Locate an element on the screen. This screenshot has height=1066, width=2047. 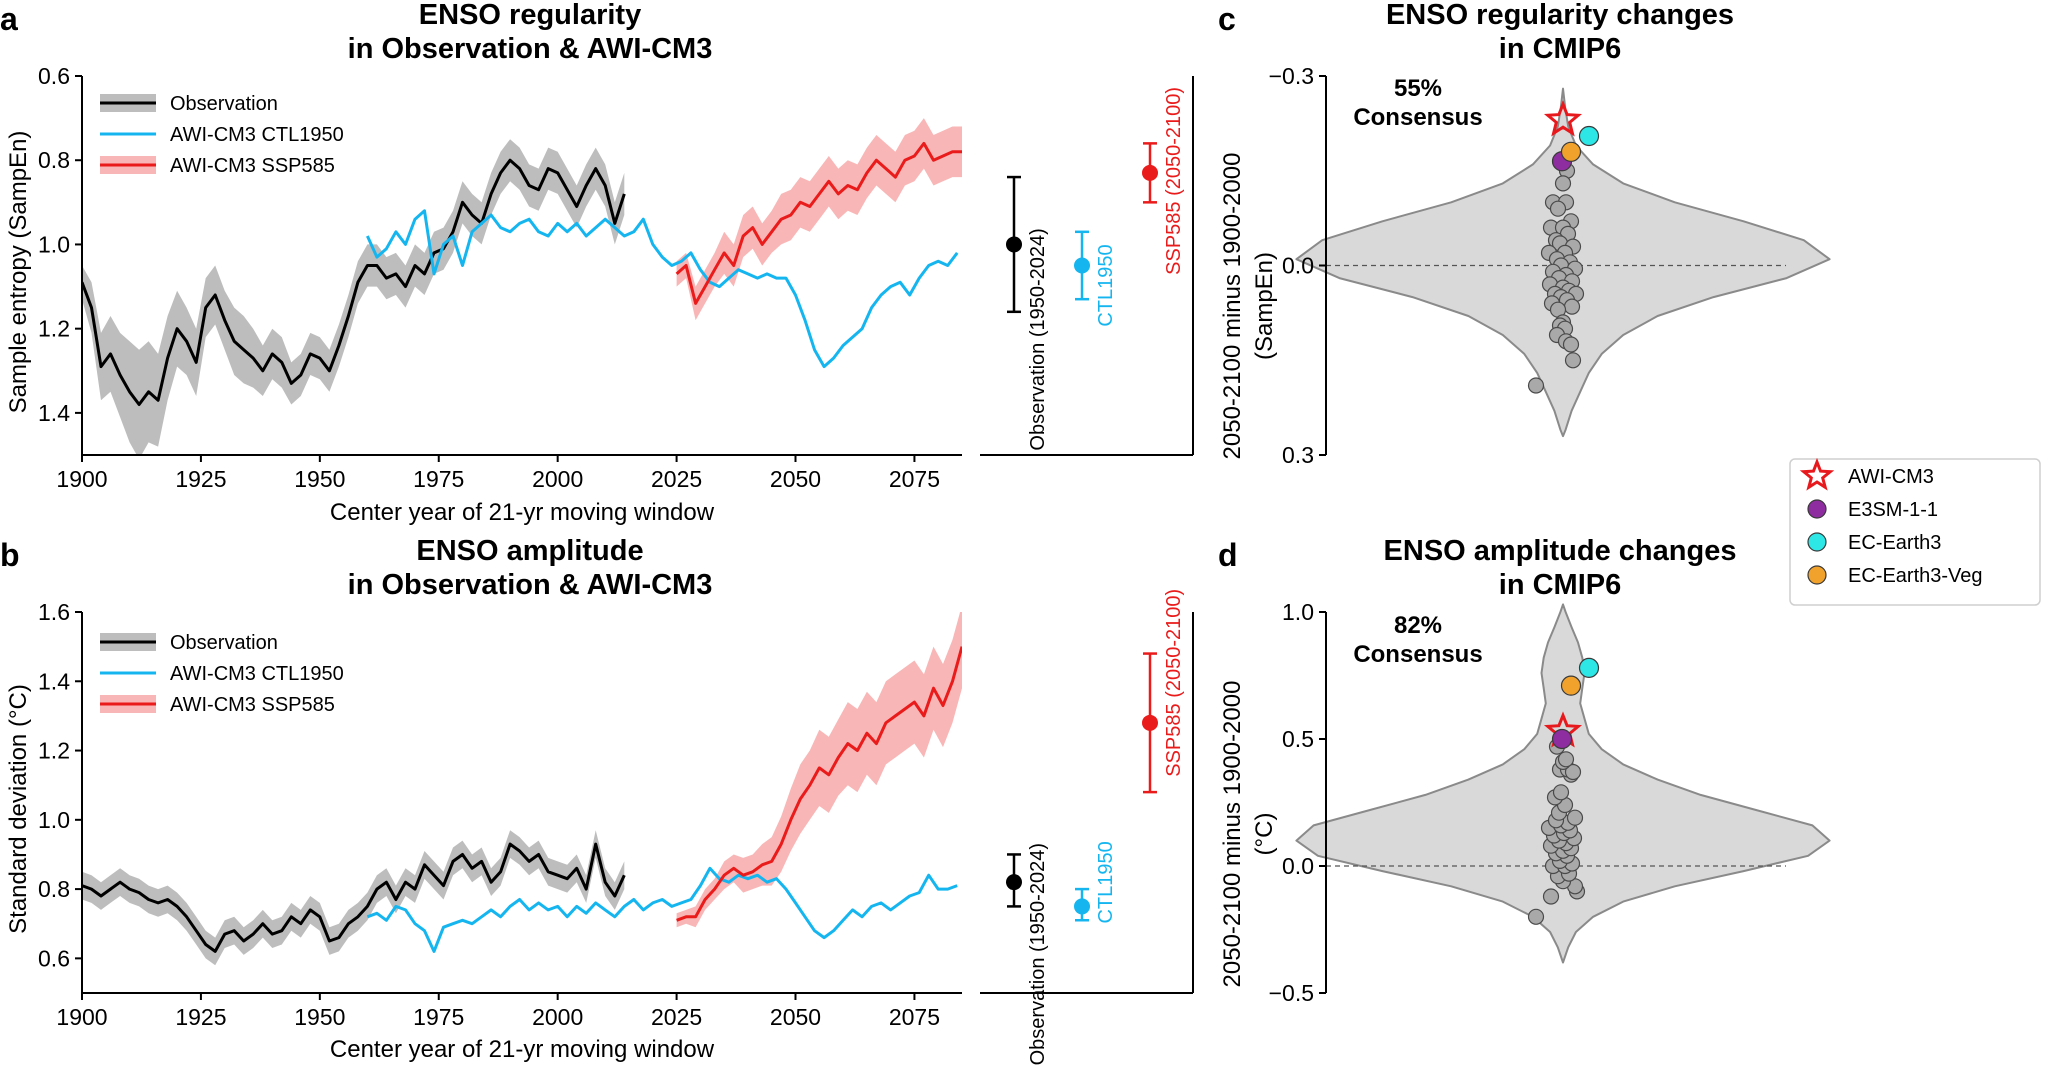
panel-b-letter: b is located at coordinates (10, 555).